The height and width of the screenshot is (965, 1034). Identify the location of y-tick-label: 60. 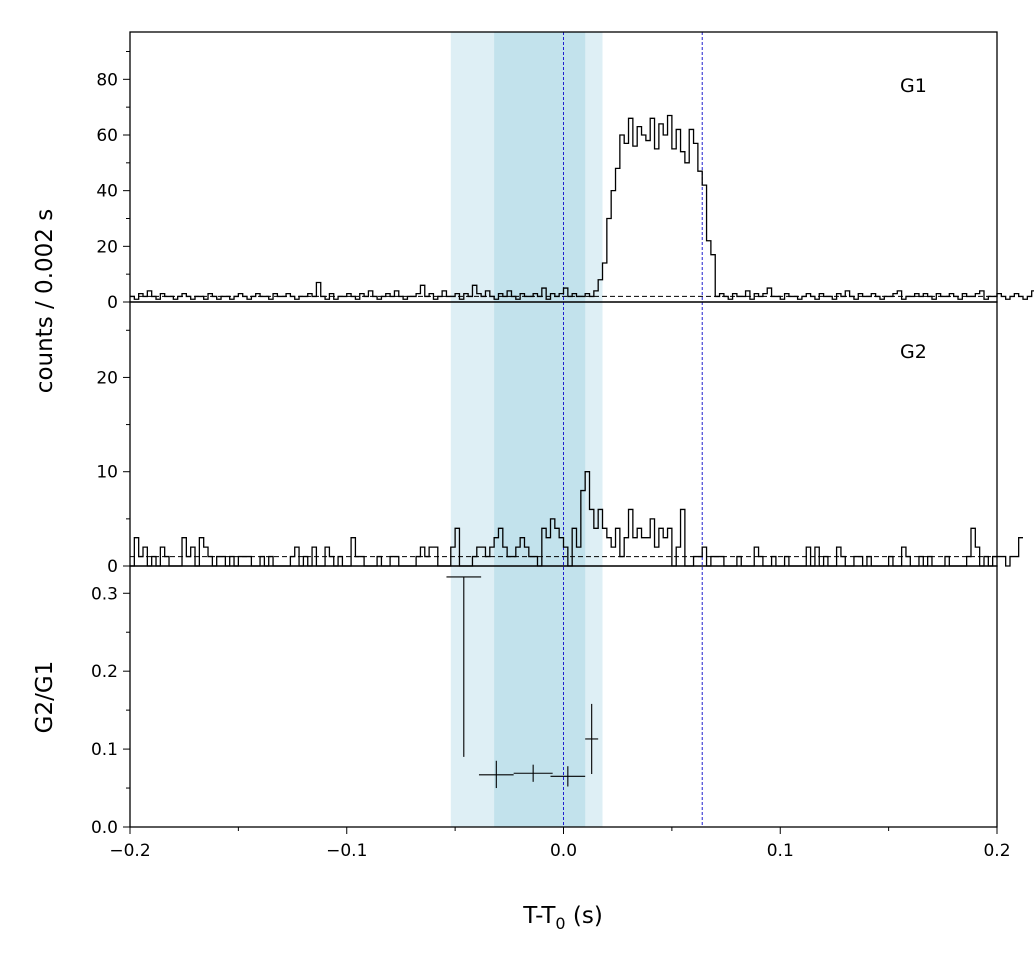
(107, 136).